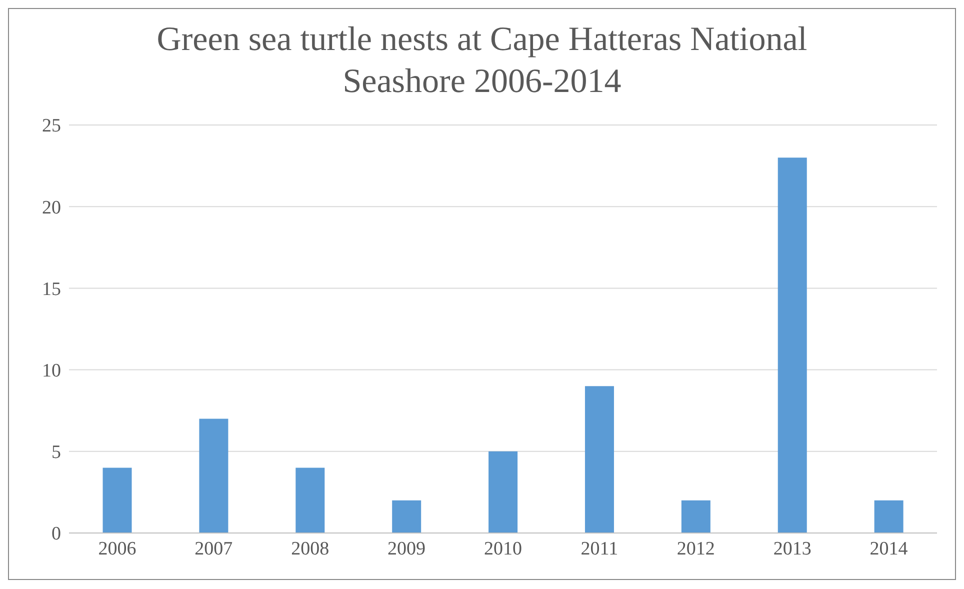 The height and width of the screenshot is (589, 964). Describe the element at coordinates (117, 549) in the screenshot. I see `x-tick-label: 2006` at that location.